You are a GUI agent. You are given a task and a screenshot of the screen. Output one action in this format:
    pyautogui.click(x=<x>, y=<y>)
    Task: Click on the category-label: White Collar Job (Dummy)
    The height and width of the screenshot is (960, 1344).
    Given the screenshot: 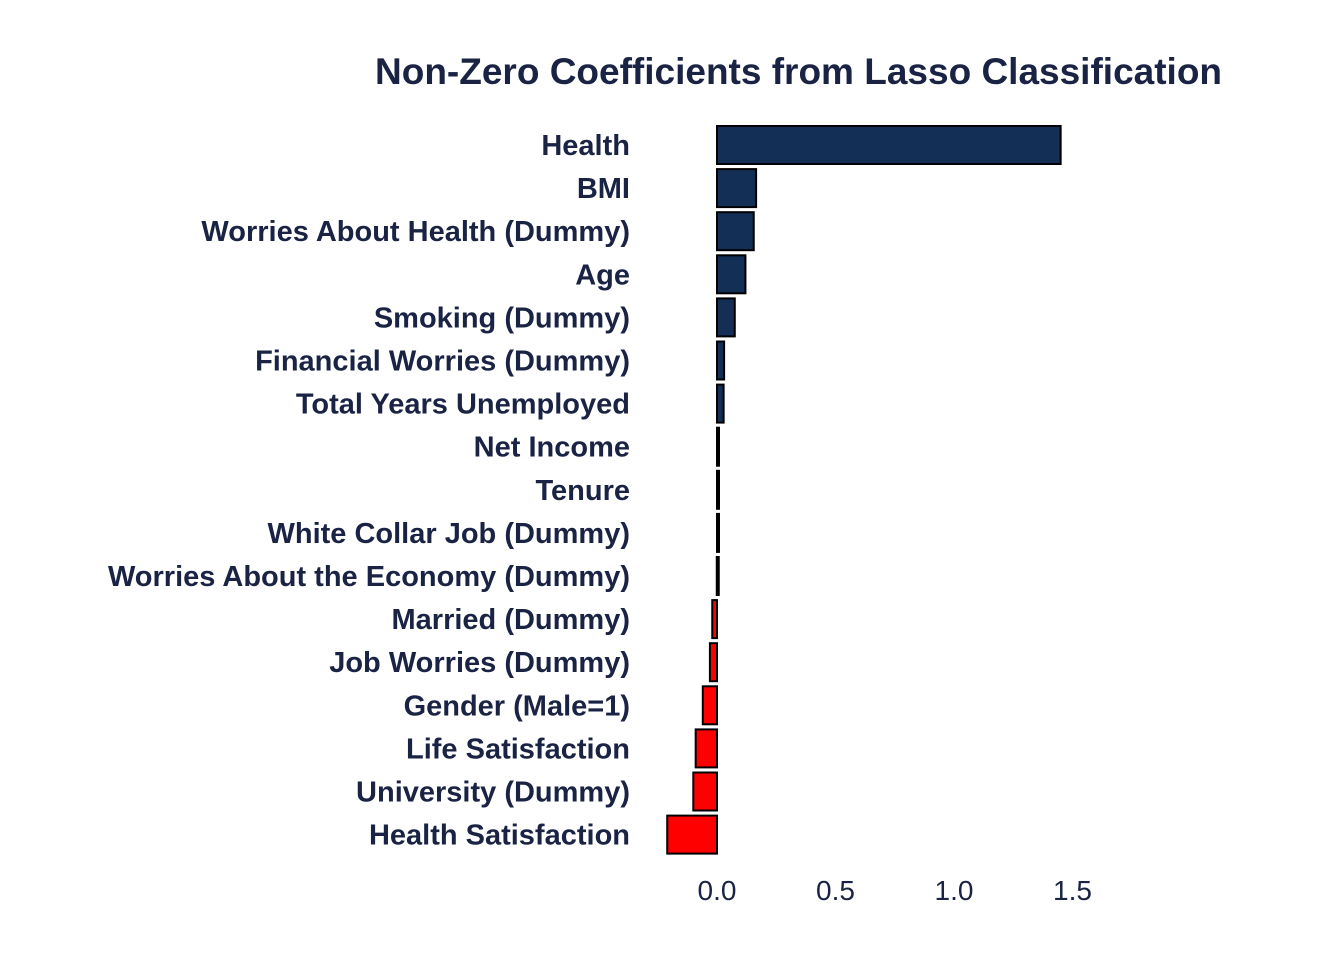 What is the action you would take?
    pyautogui.click(x=448, y=534)
    